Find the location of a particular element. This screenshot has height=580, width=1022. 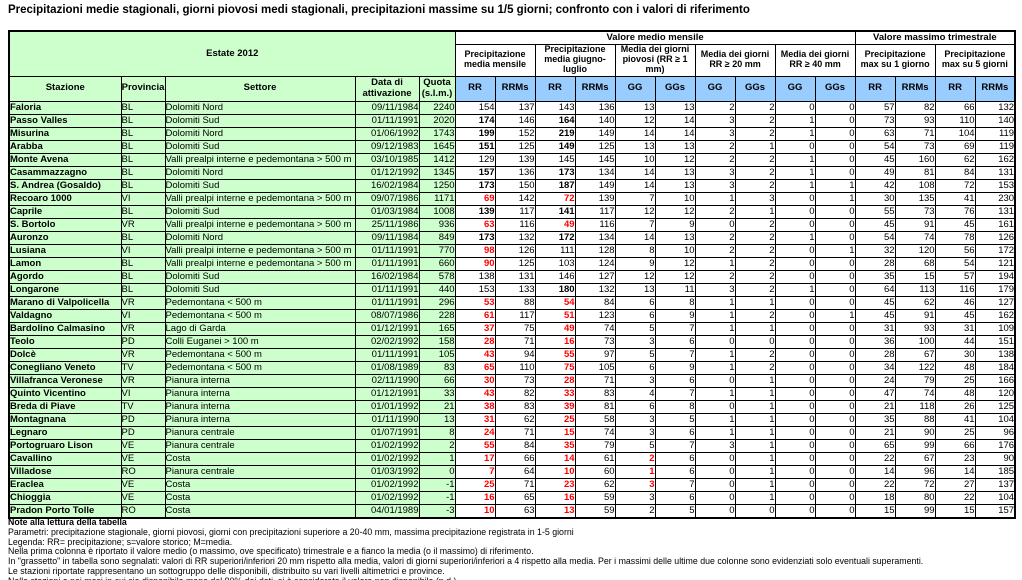

value-cell: 57 is located at coordinates (955, 276).